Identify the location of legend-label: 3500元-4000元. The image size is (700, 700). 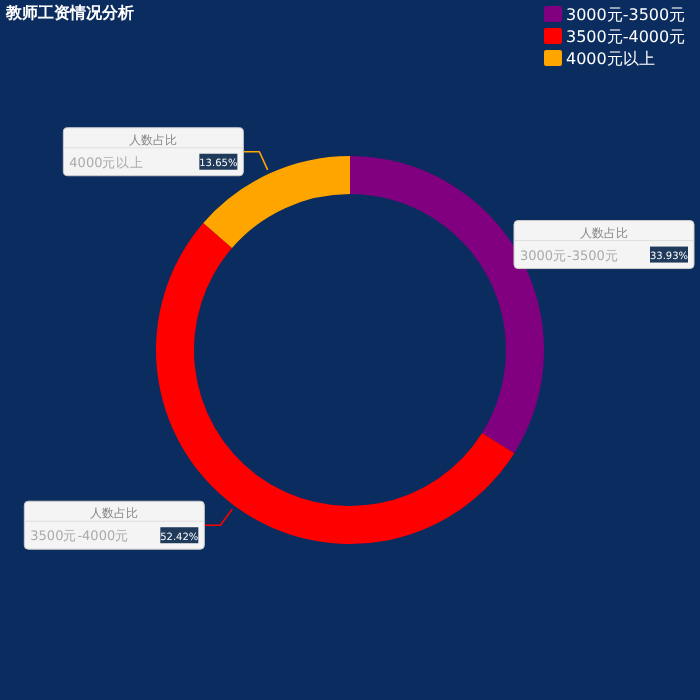
(626, 37).